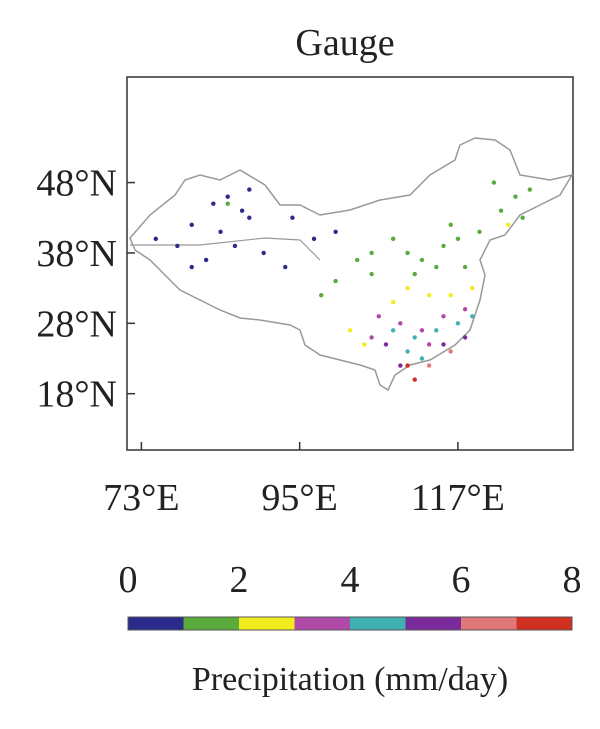  Describe the element at coordinates (350, 679) in the screenshot. I see `colorbar-label: Precipitation (mm/day)` at that location.